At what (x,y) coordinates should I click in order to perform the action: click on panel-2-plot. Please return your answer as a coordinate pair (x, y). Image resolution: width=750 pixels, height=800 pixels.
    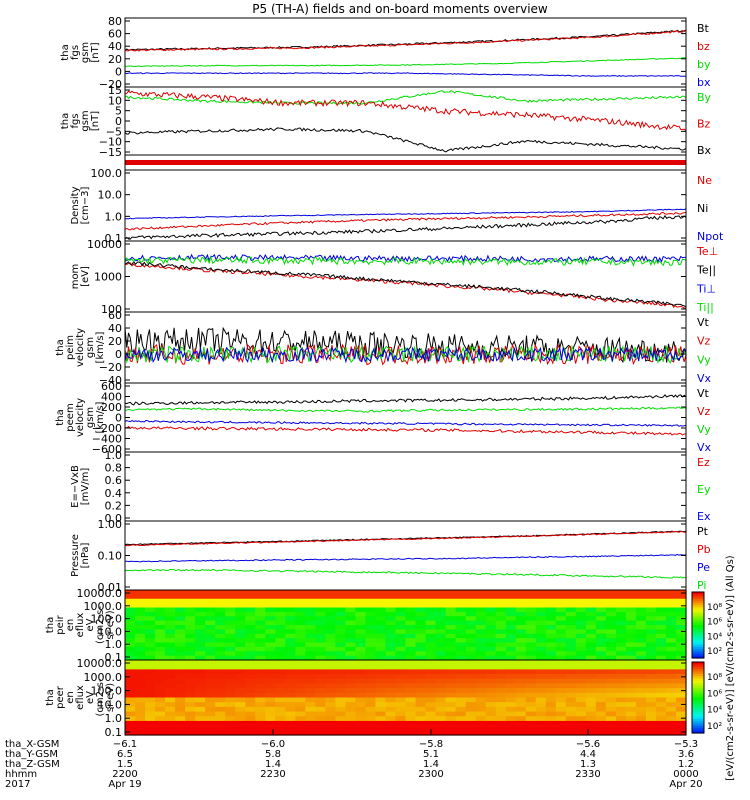
    Looking at the image, I should click on (405, 162).